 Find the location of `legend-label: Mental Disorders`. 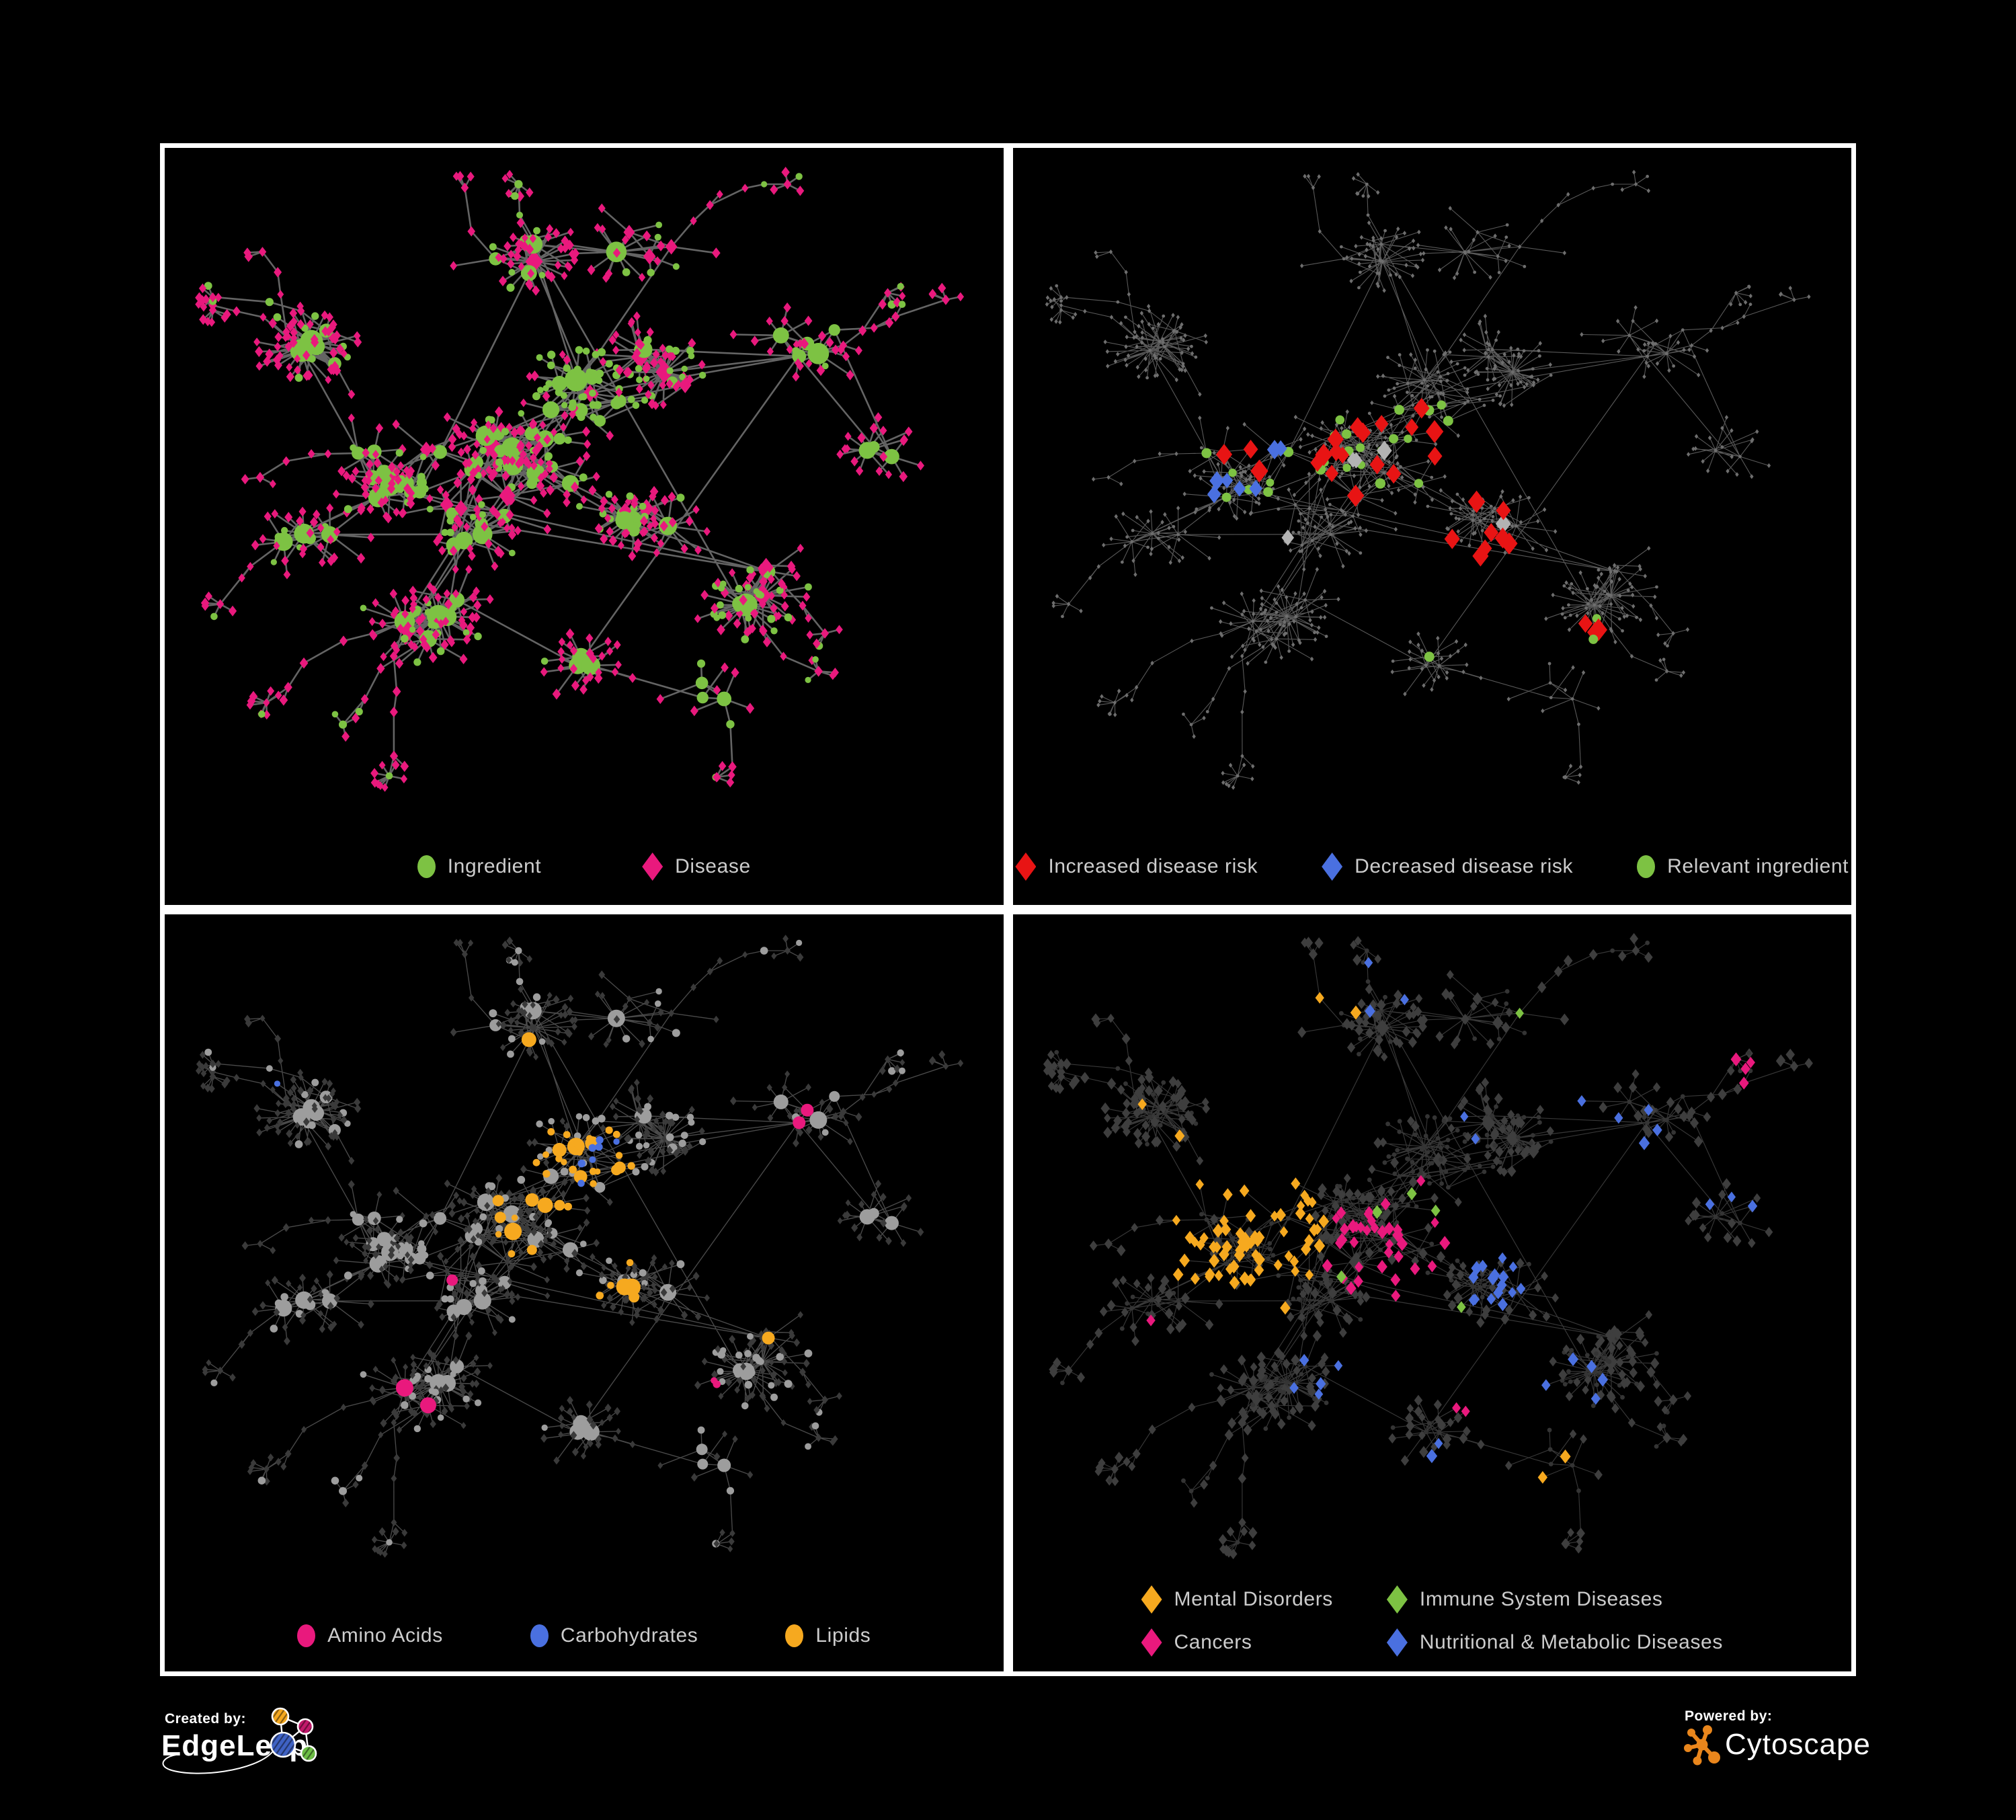

legend-label: Mental Disorders is located at coordinates (1253, 1599).